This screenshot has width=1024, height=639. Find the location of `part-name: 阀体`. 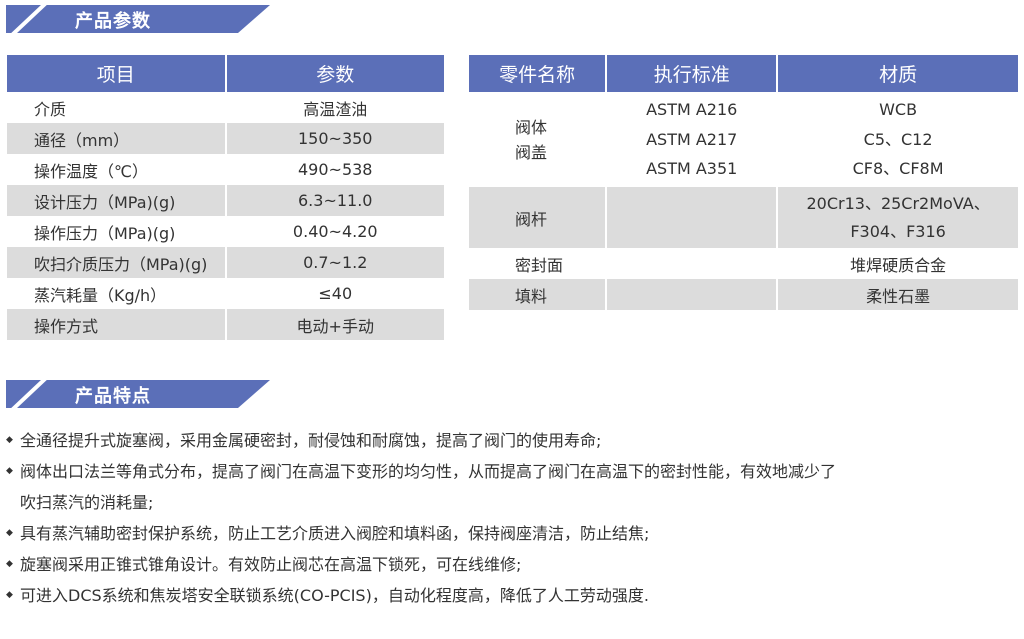

part-name: 阀体 is located at coordinates (531, 127).